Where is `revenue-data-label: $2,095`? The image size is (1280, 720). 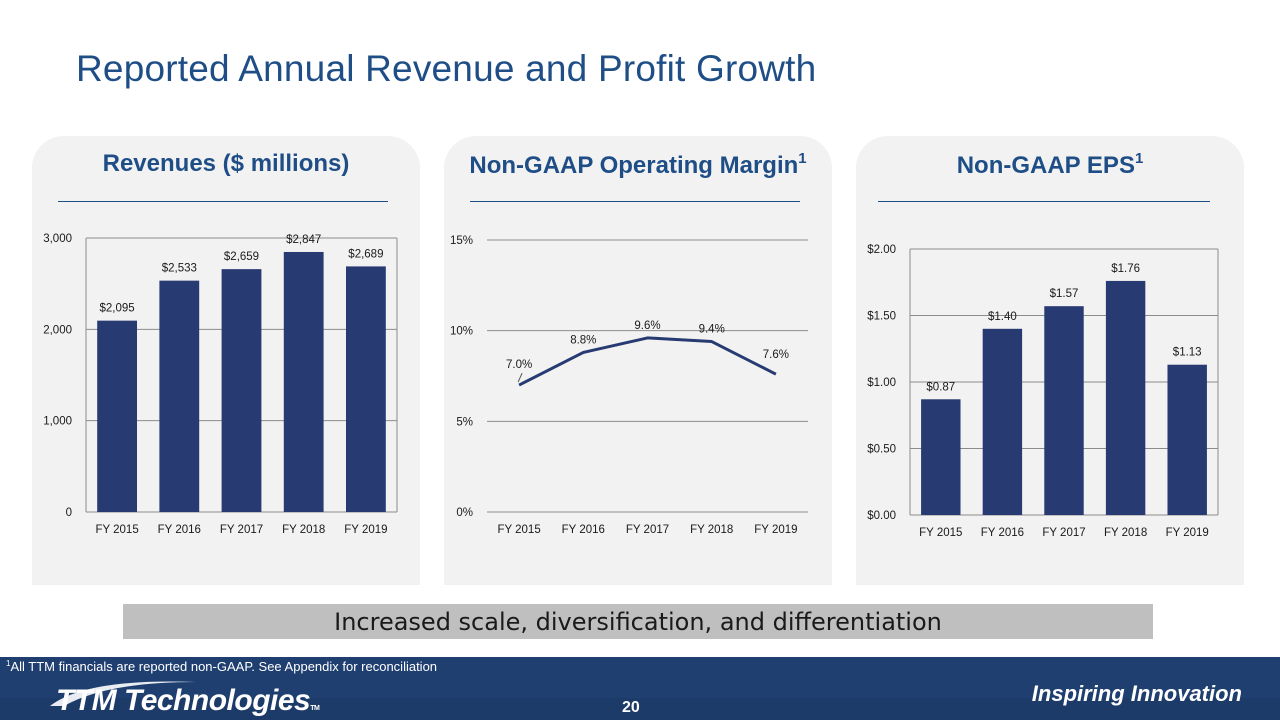 revenue-data-label: $2,095 is located at coordinates (117, 309).